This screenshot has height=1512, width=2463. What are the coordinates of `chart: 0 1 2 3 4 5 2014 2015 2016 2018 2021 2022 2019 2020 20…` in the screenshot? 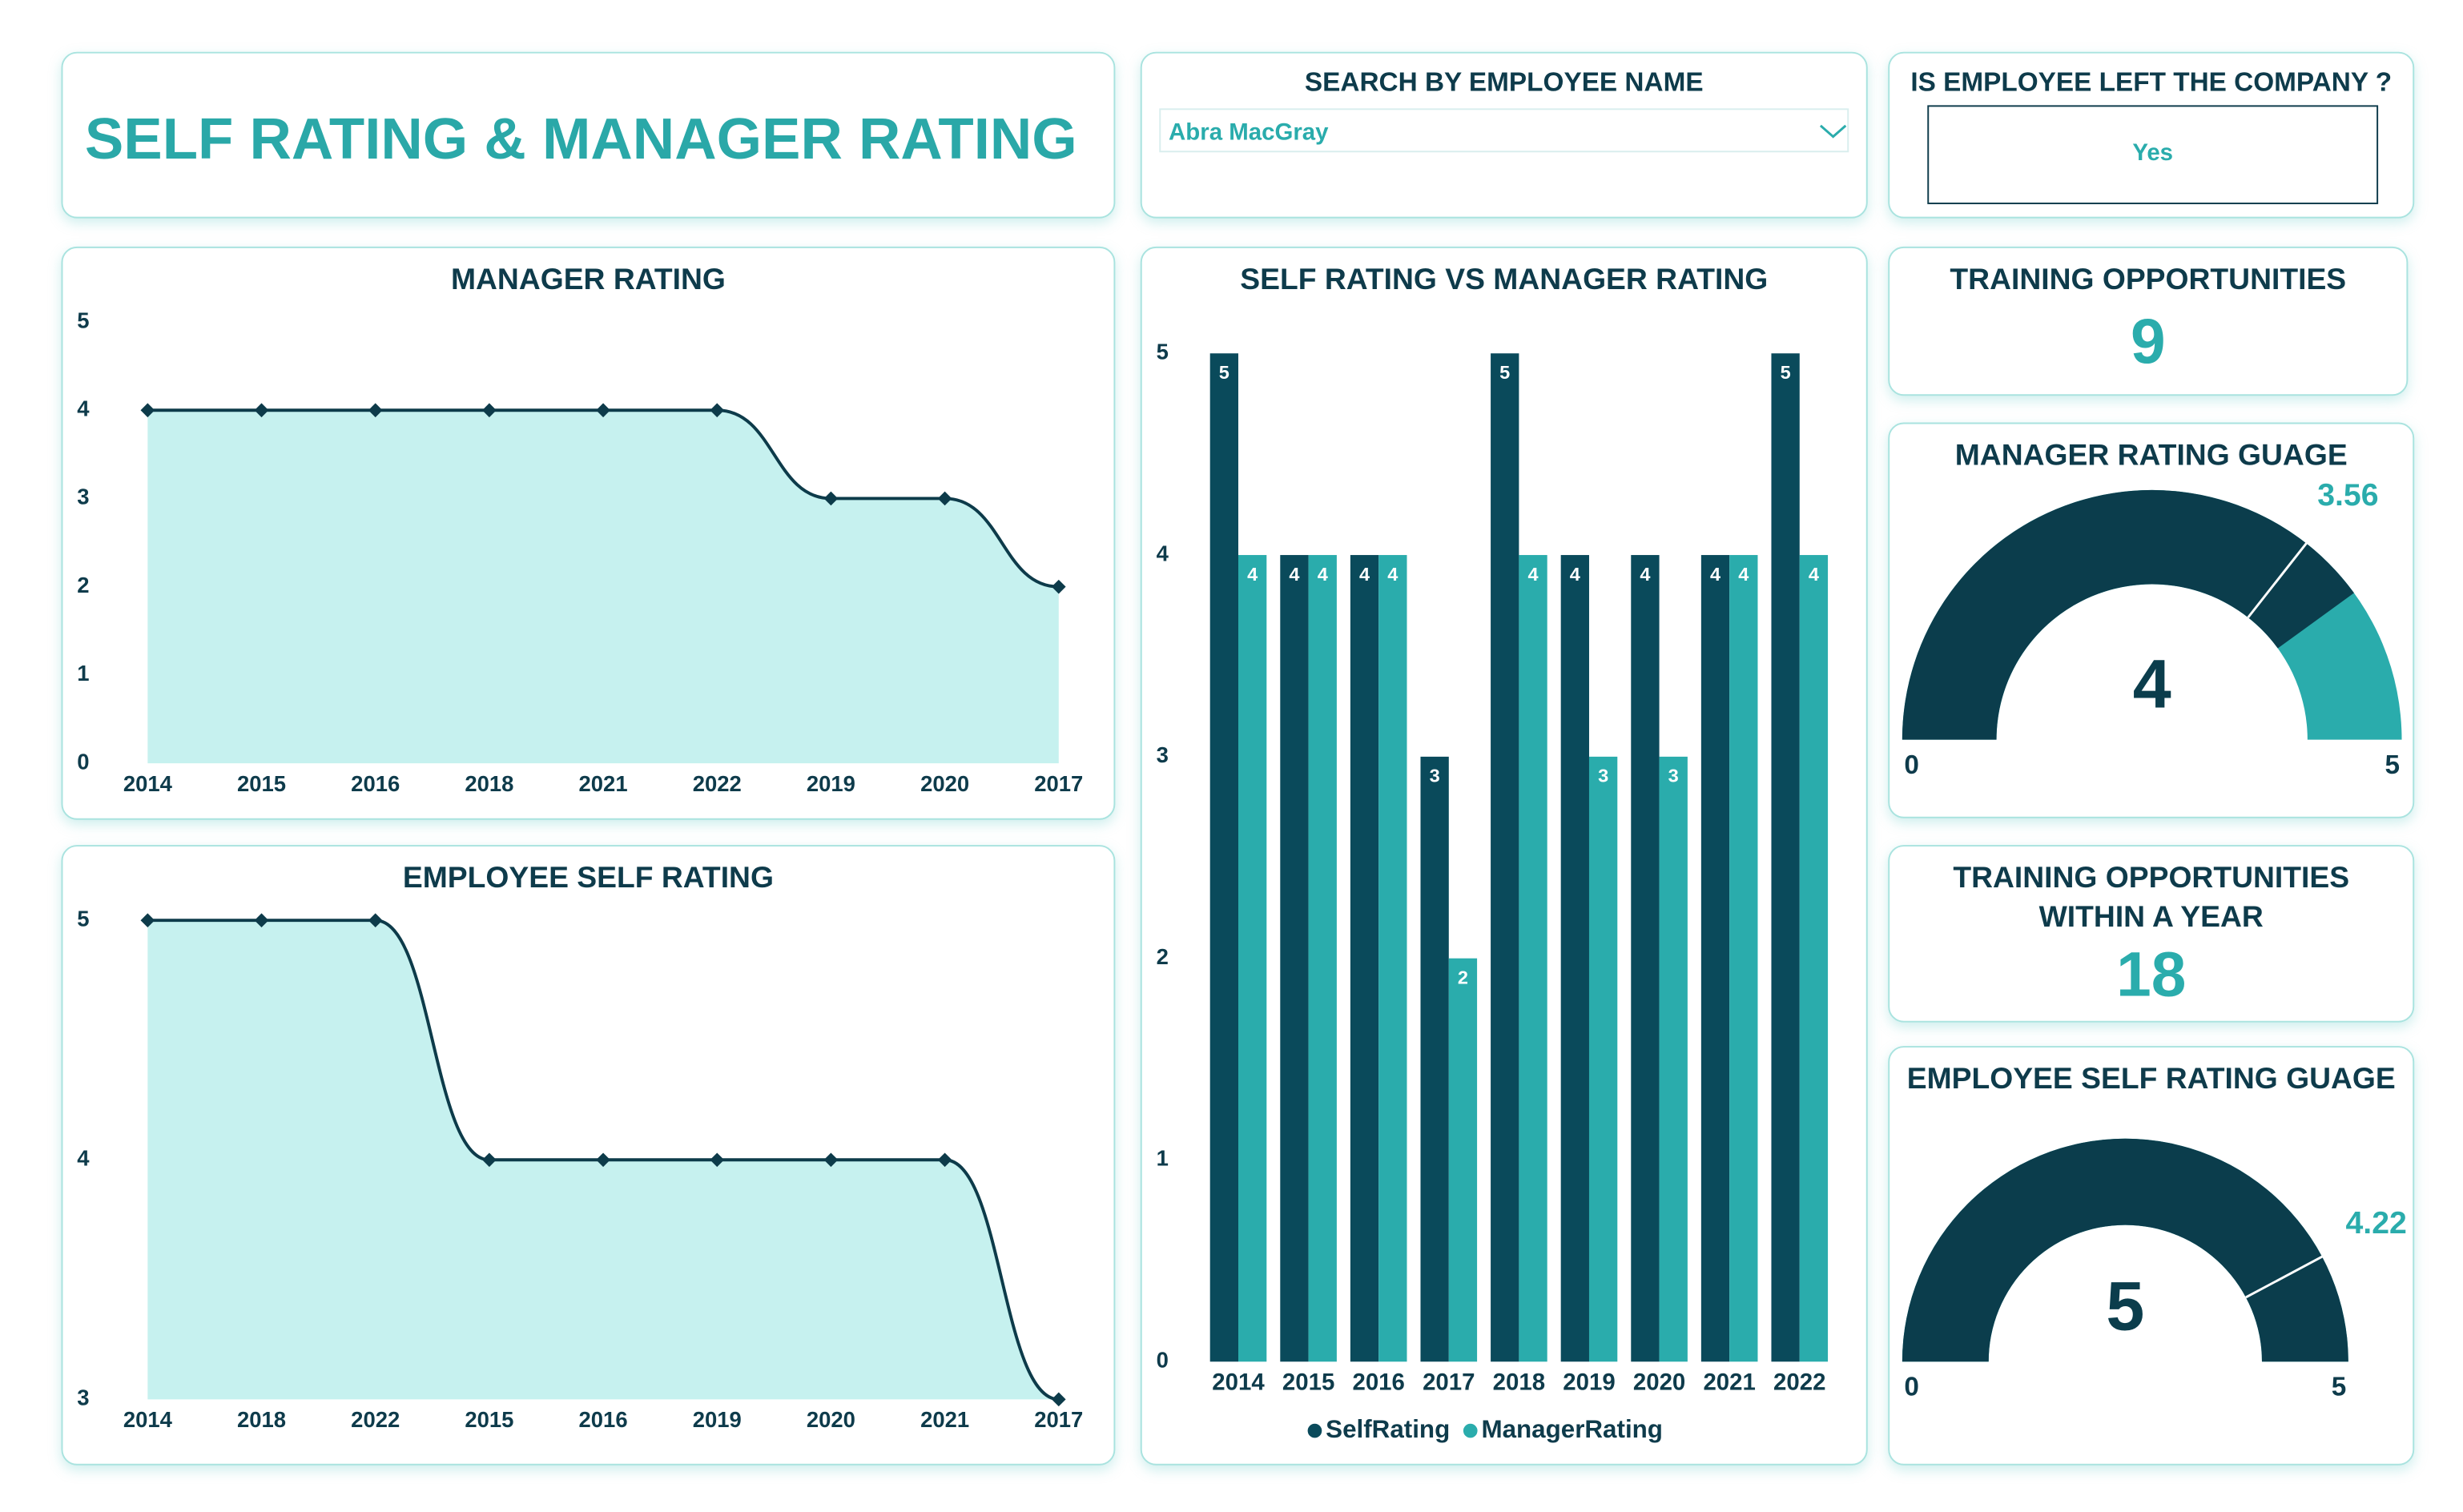 It's located at (580, 552).